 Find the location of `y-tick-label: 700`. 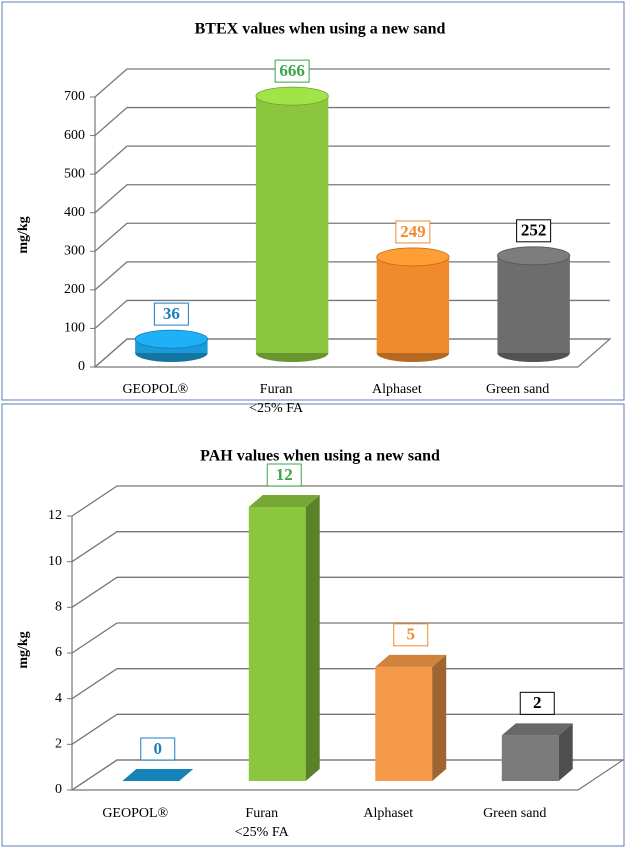

y-tick-label: 700 is located at coordinates (74, 96).